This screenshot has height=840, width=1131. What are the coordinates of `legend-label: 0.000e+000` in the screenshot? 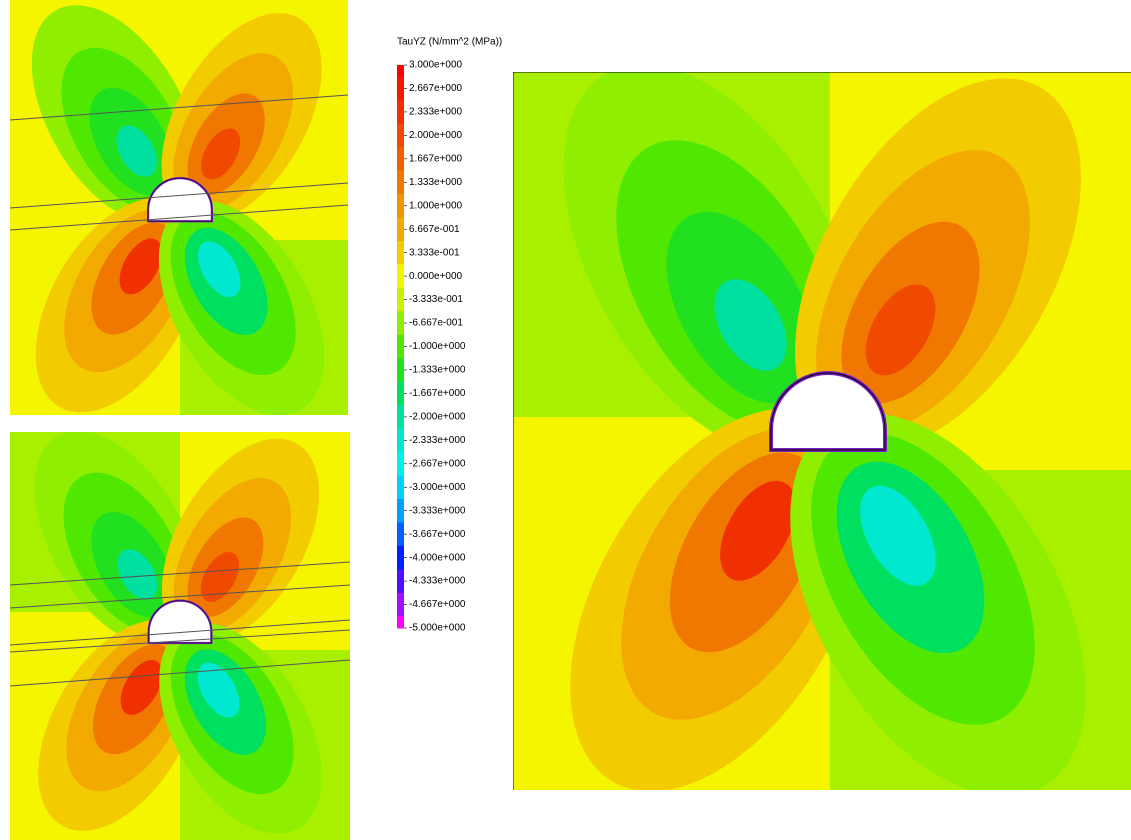 It's located at (436, 276).